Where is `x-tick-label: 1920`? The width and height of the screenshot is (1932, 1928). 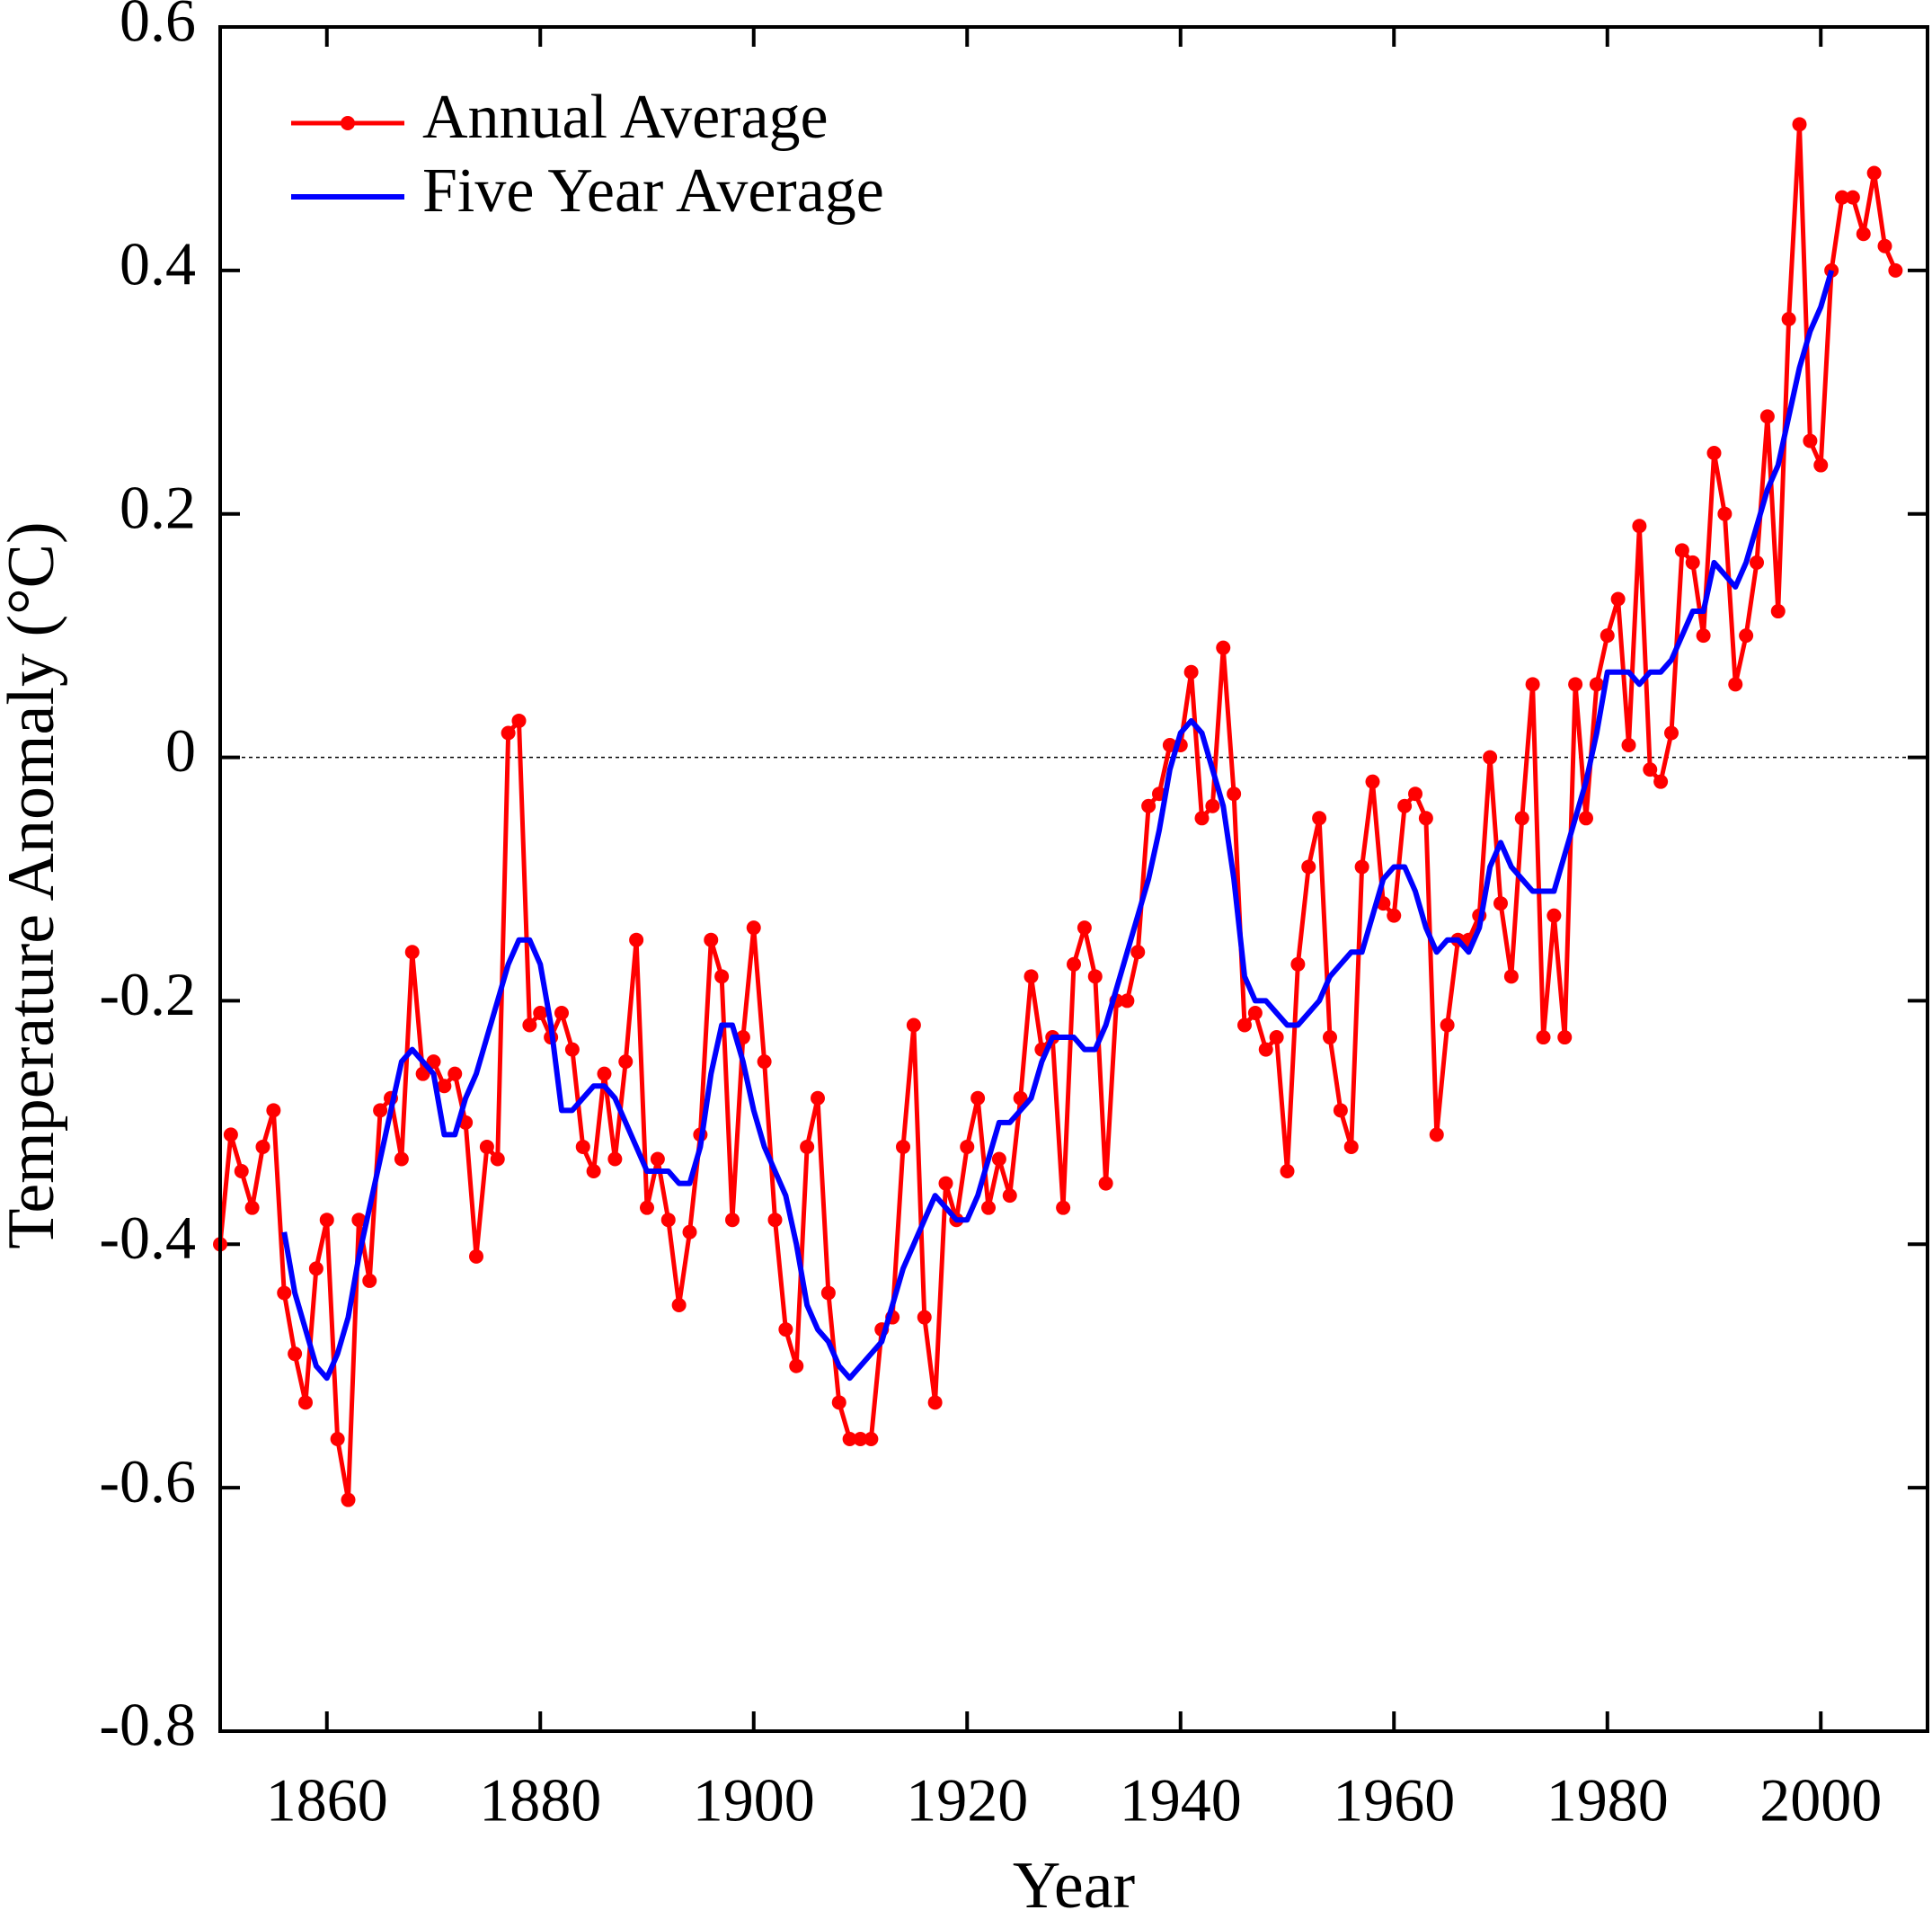
x-tick-label: 1920 is located at coordinates (967, 1801).